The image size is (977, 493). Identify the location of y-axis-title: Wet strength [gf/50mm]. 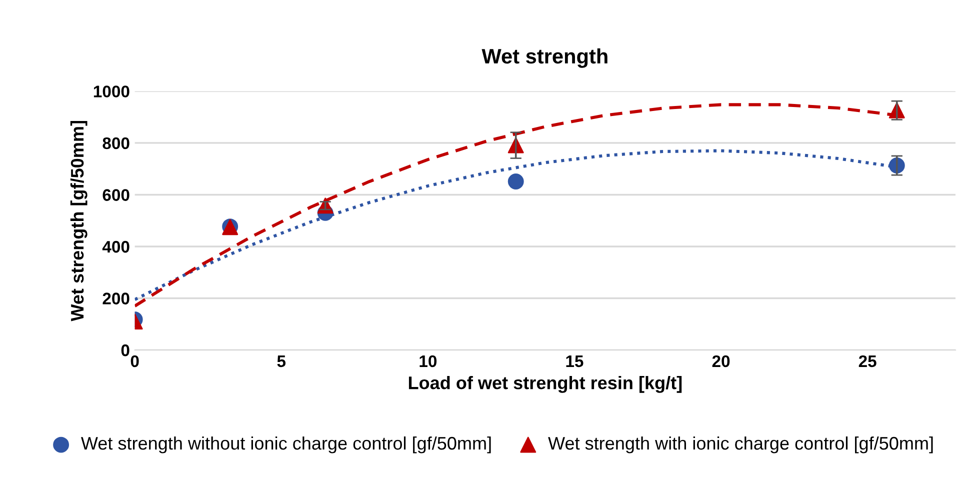
(79, 221).